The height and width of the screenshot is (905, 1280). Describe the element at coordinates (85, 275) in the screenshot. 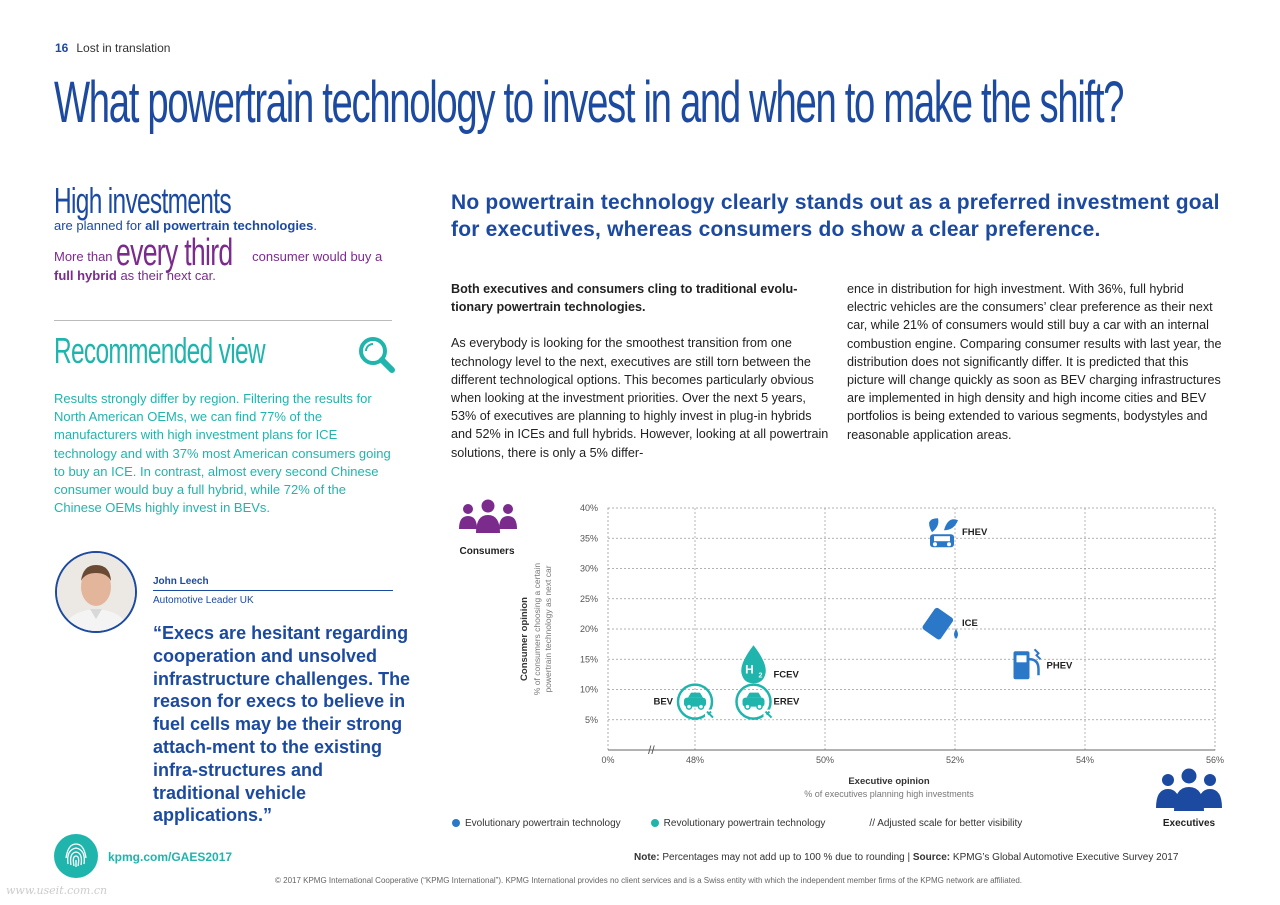

I see `third-bold: full hybrid` at that location.